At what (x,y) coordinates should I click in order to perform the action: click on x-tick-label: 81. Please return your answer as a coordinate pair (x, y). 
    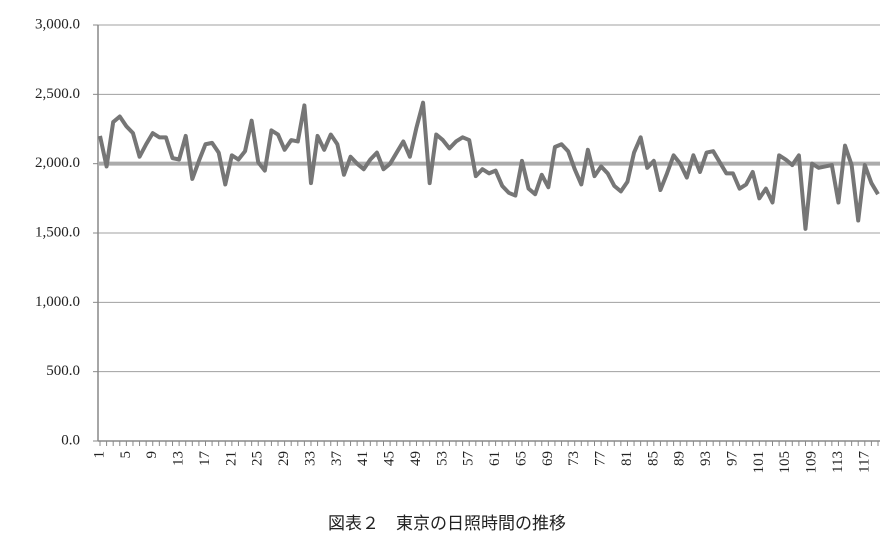
    Looking at the image, I should click on (627, 458).